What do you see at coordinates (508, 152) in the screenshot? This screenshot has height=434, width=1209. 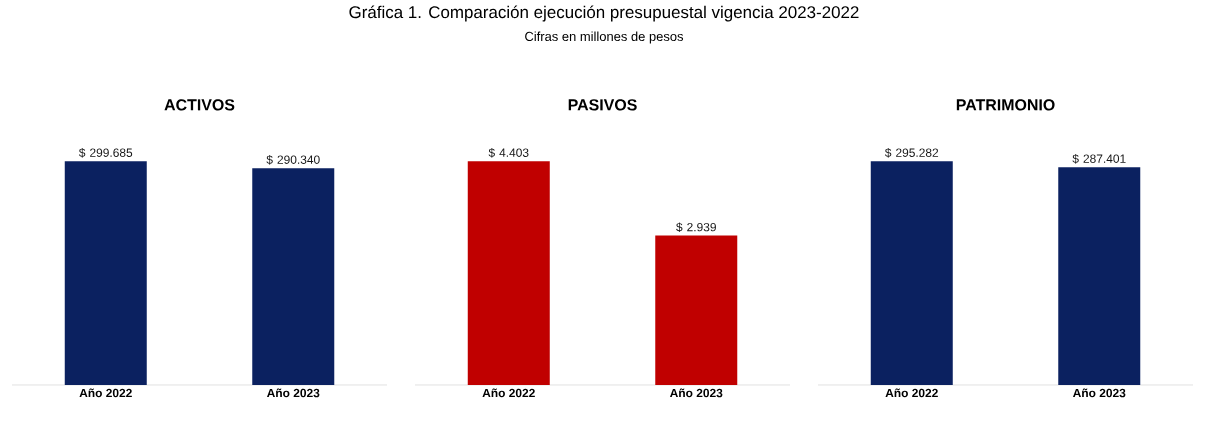 I see `data-label: $ 4.403` at bounding box center [508, 152].